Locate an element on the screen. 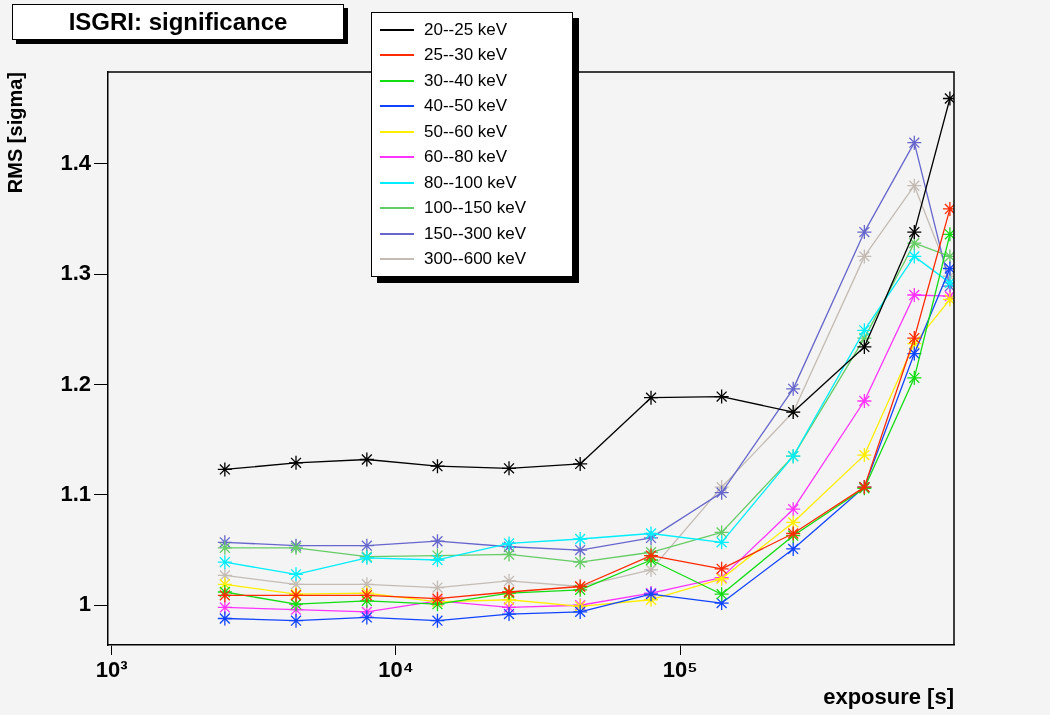 Image resolution: width=1050 pixels, height=715 pixels. legend-label: 25--30 keV is located at coordinates (466, 55).